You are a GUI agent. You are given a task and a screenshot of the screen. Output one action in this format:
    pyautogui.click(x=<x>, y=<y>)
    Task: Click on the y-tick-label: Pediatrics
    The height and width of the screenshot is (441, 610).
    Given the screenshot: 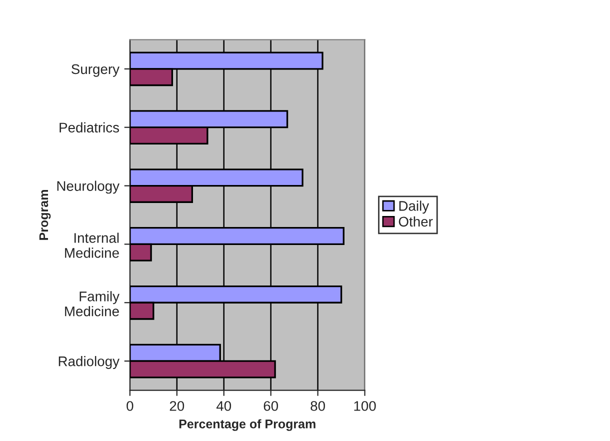 What is the action you would take?
    pyautogui.click(x=90, y=127)
    